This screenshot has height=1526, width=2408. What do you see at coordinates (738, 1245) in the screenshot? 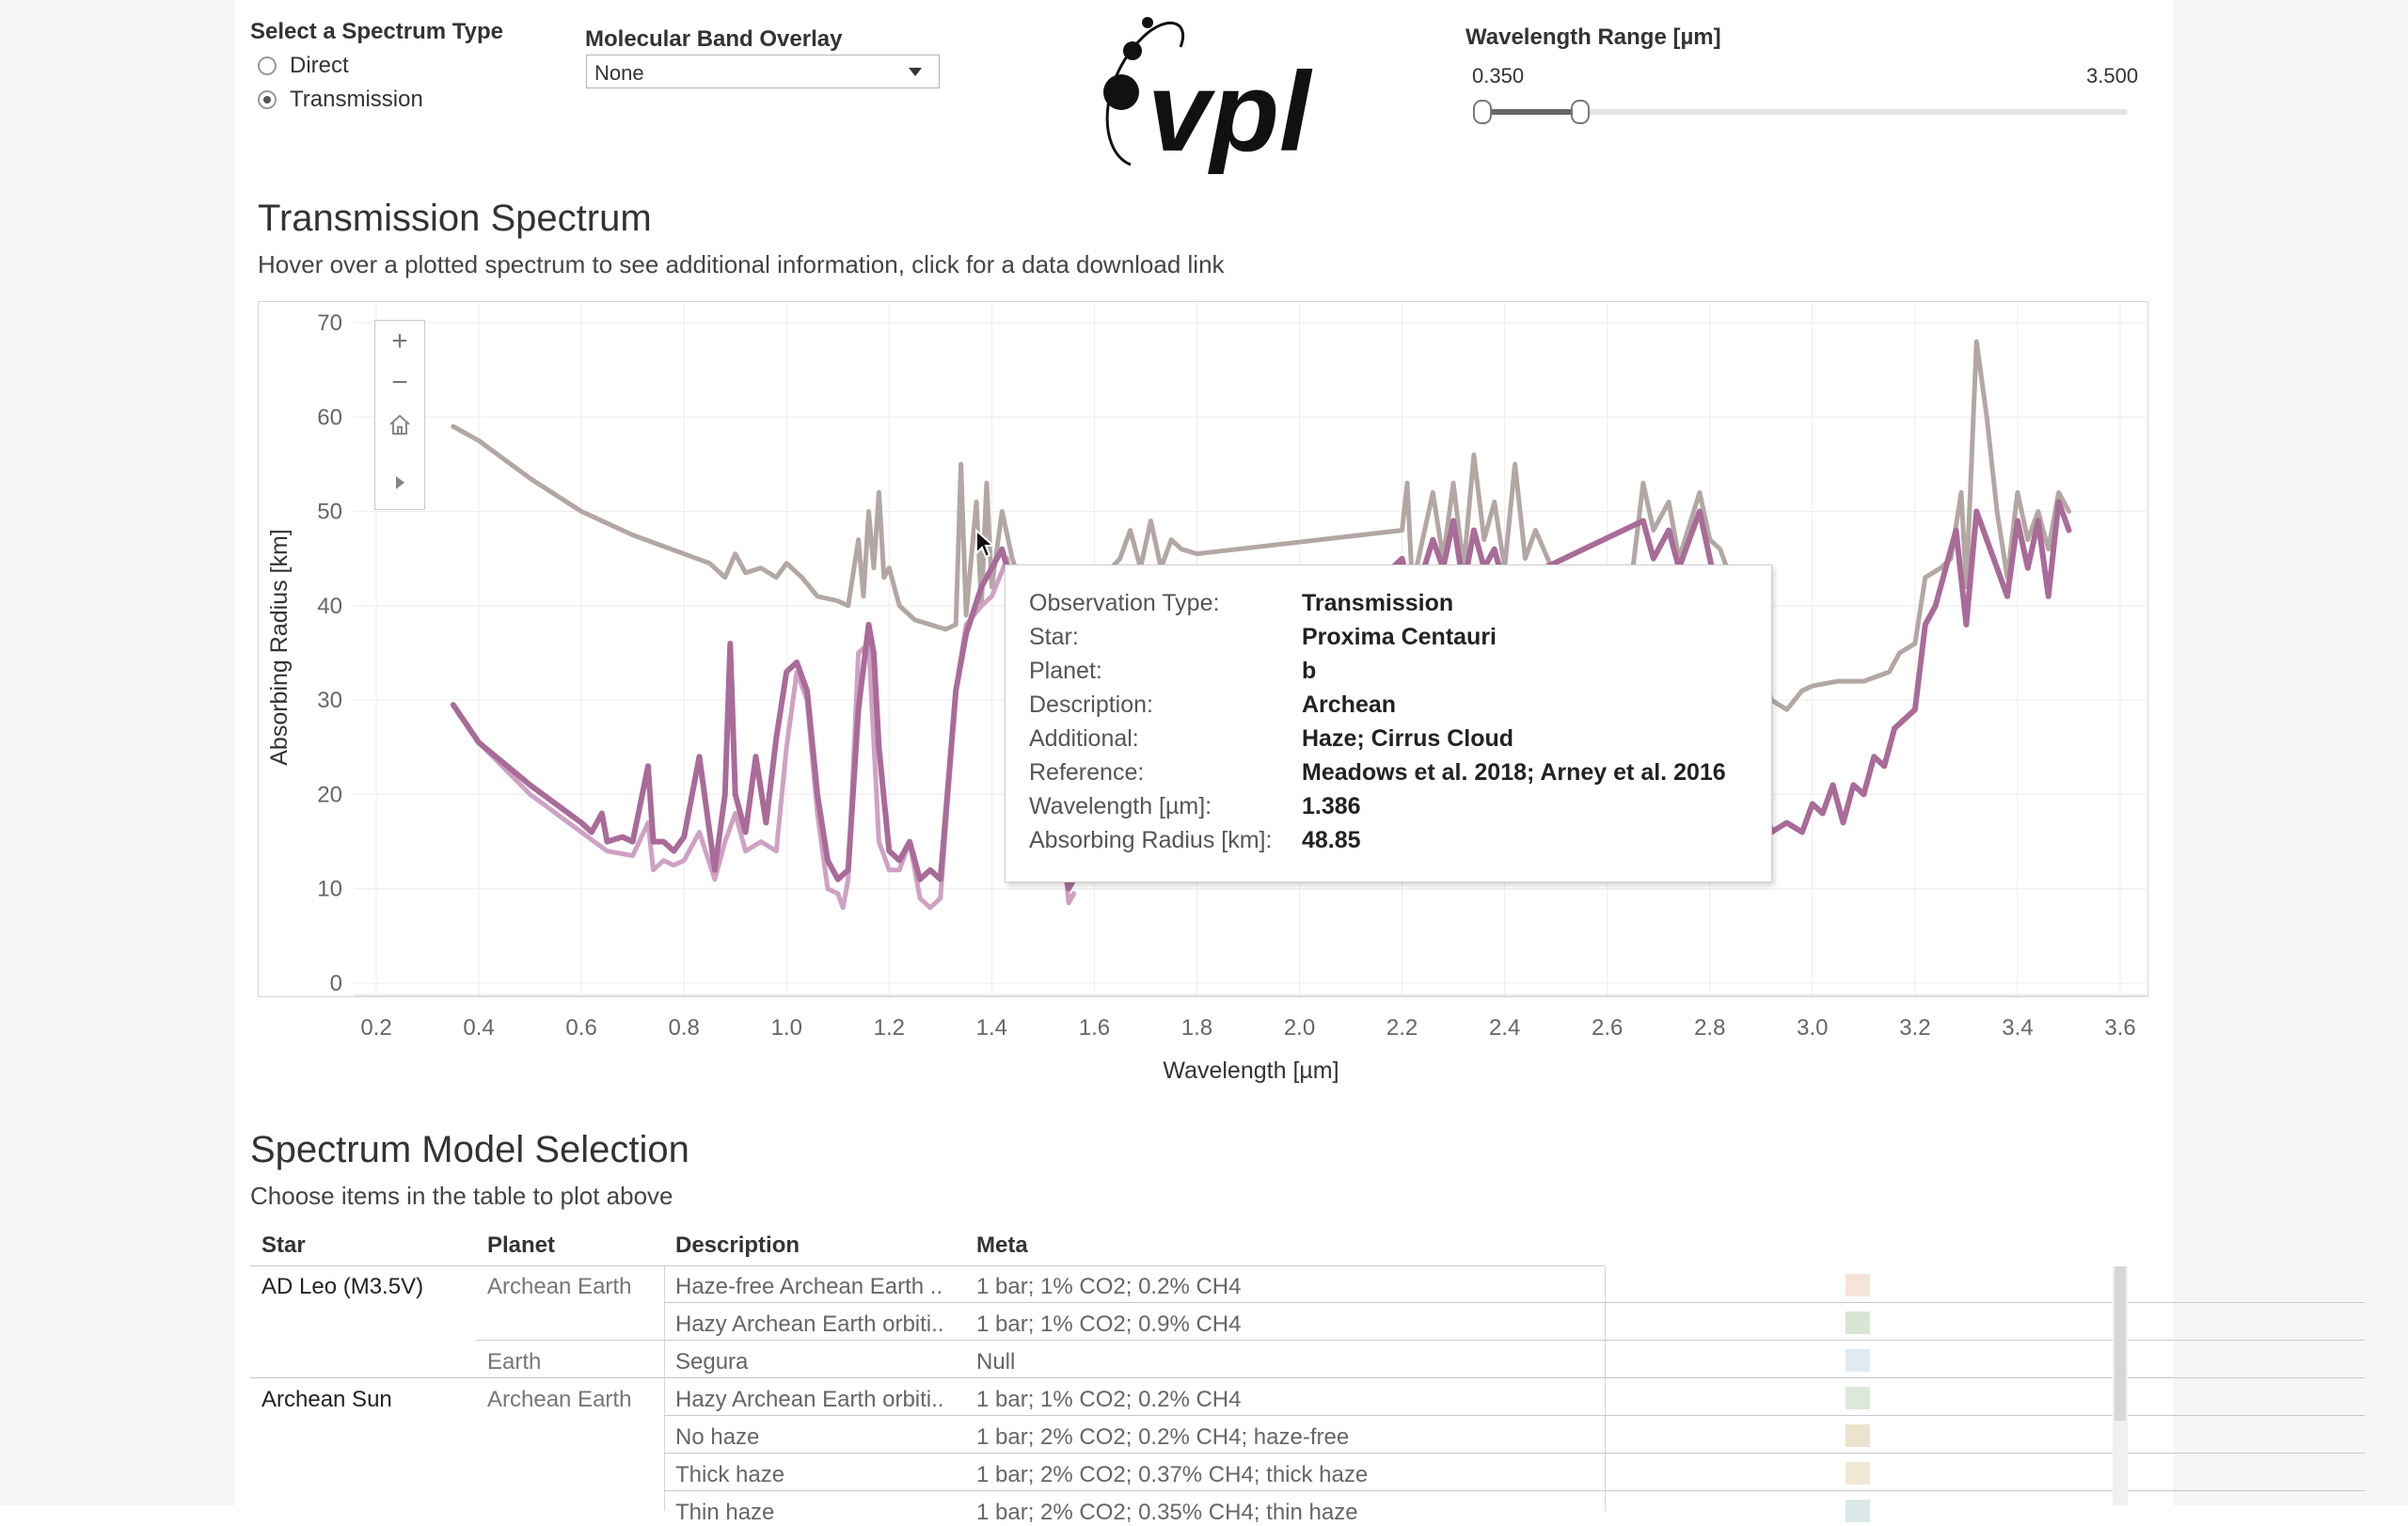
I see `col-header-description: Description` at bounding box center [738, 1245].